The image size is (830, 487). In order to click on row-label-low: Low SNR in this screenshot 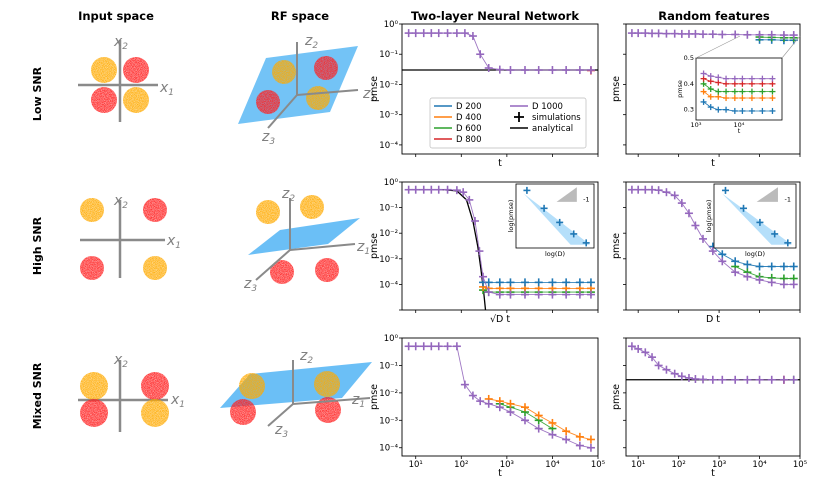, I will do `click(37, 93)`.